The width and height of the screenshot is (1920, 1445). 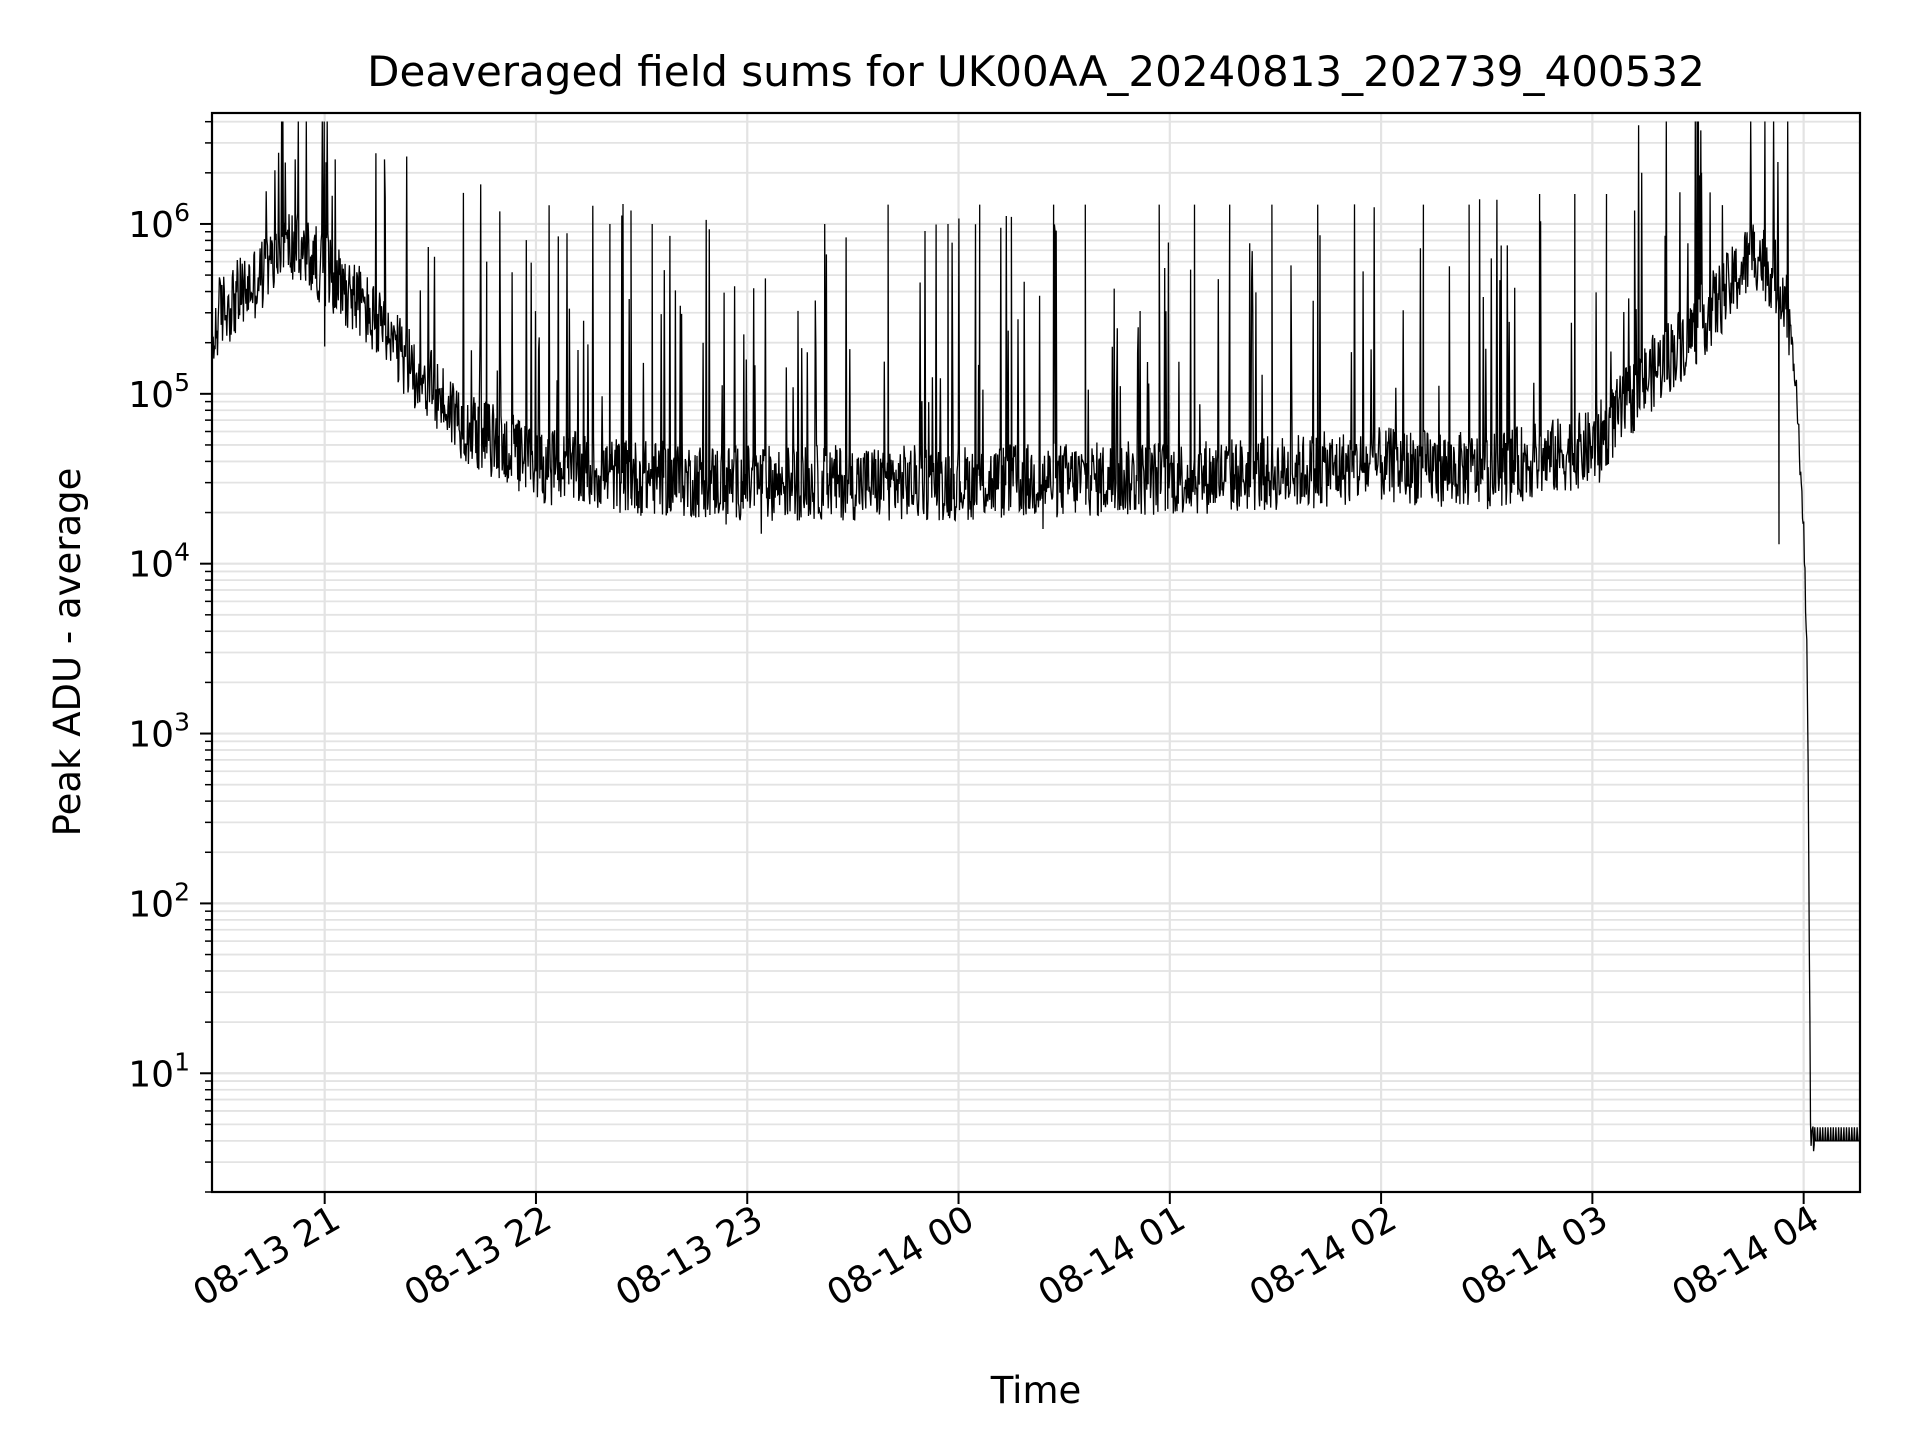 I want to click on y-tick-exponent: 6, so click(x=182, y=212).